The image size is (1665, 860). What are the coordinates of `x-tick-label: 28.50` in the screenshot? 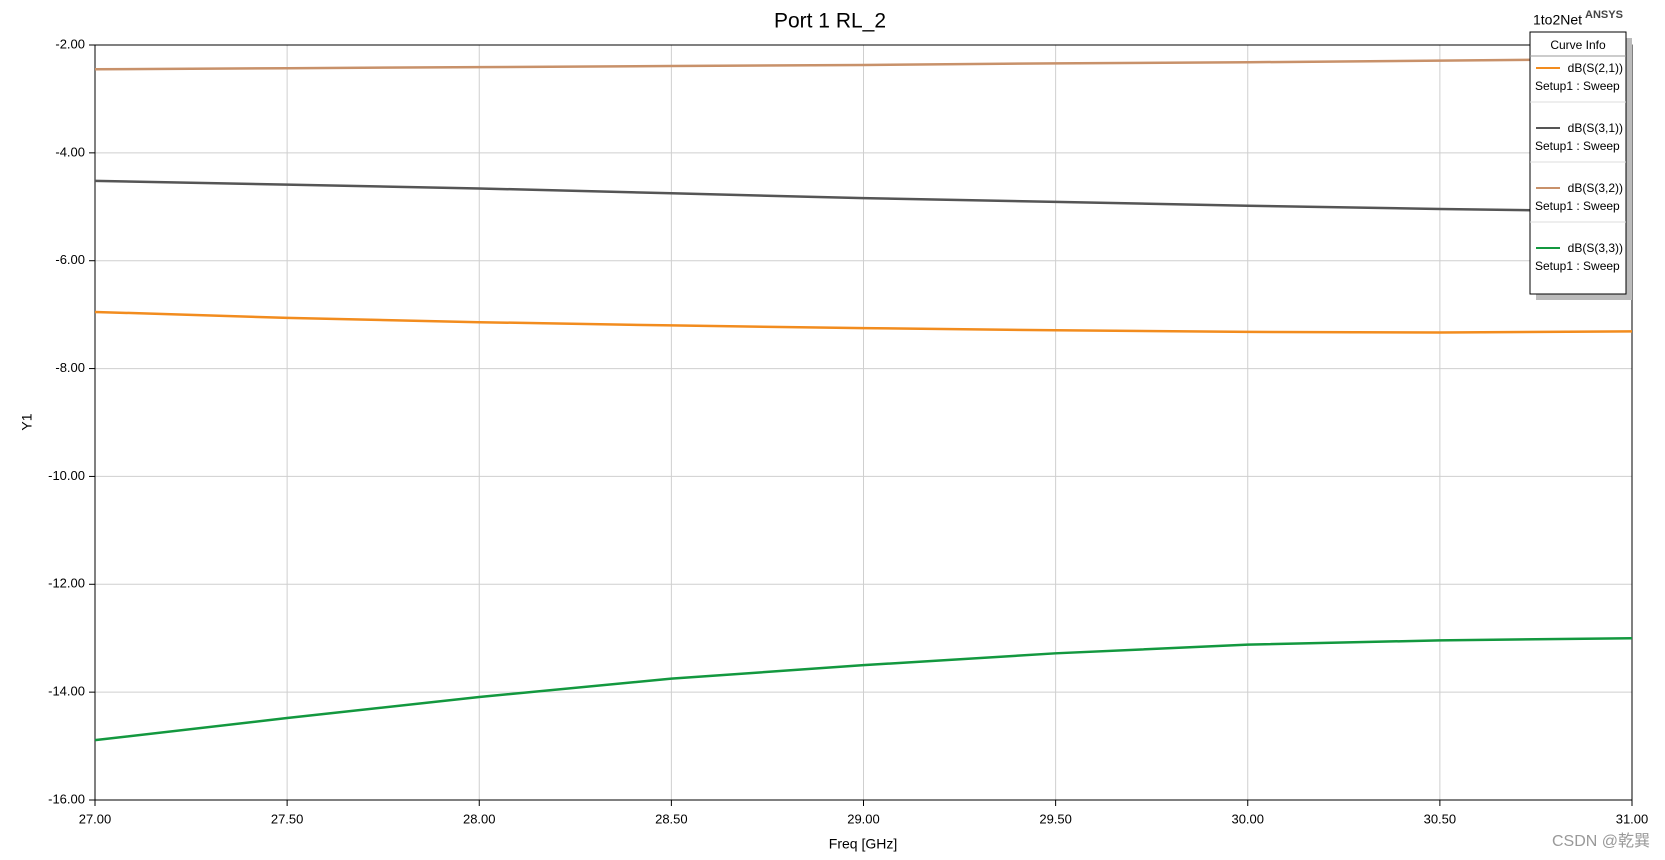 It's located at (671, 818).